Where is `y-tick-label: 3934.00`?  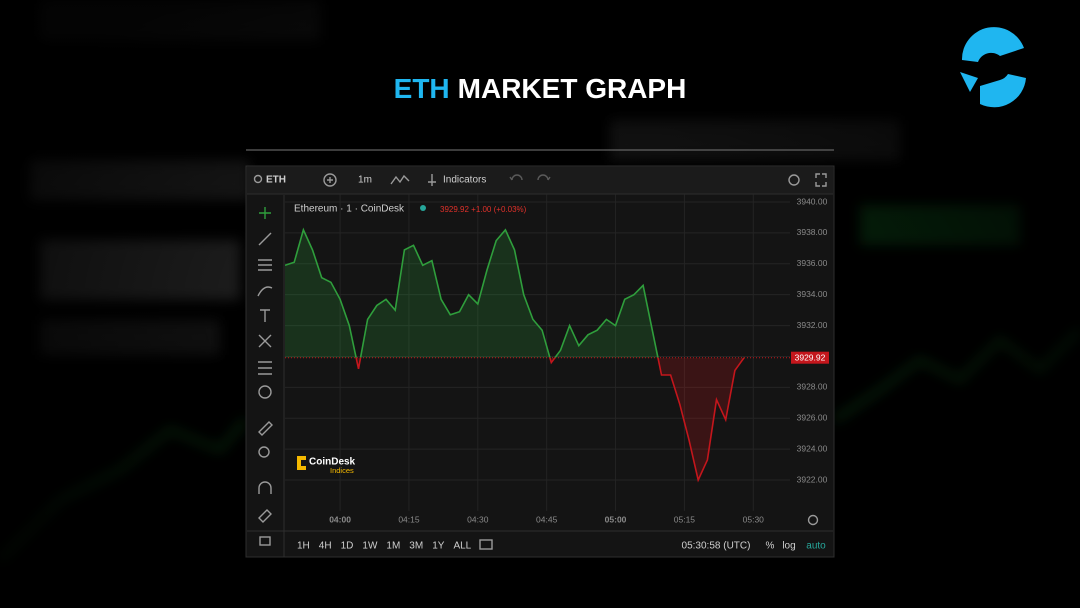 y-tick-label: 3934.00 is located at coordinates (812, 294).